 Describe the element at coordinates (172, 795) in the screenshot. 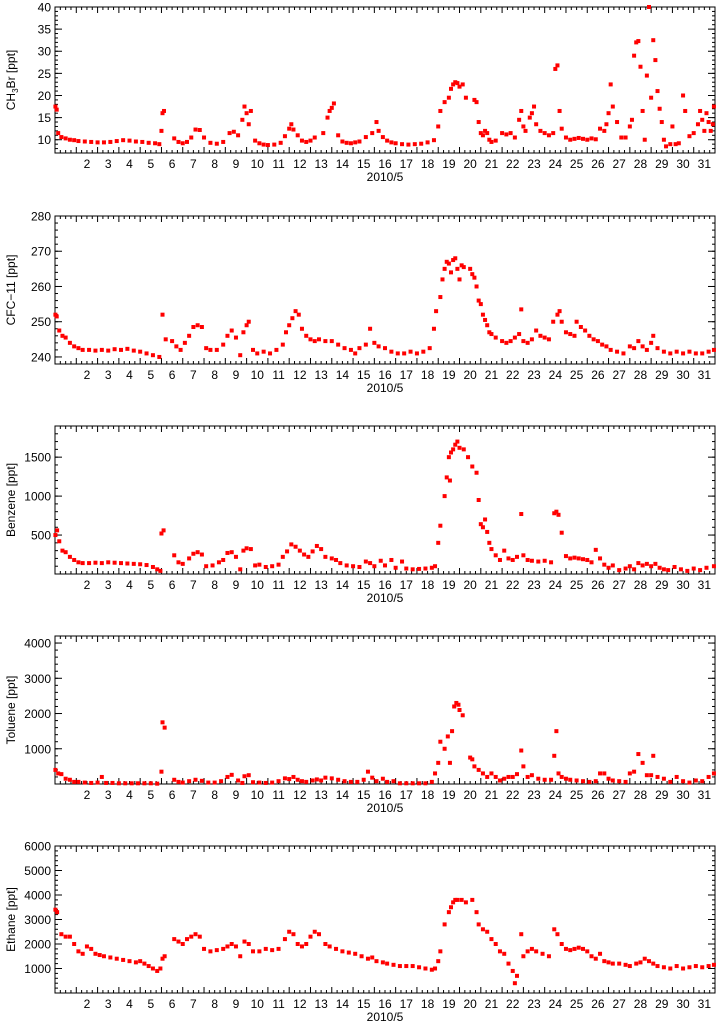

I see `x-tick-label: 6` at that location.